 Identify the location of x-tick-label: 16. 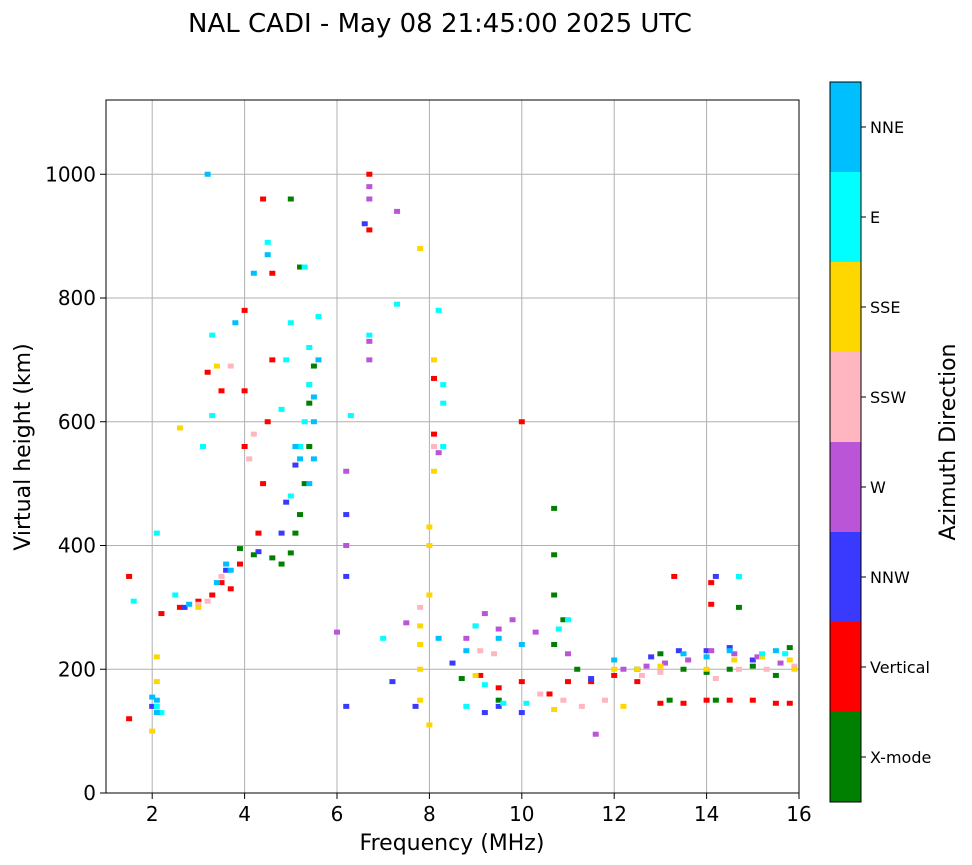
(798, 814).